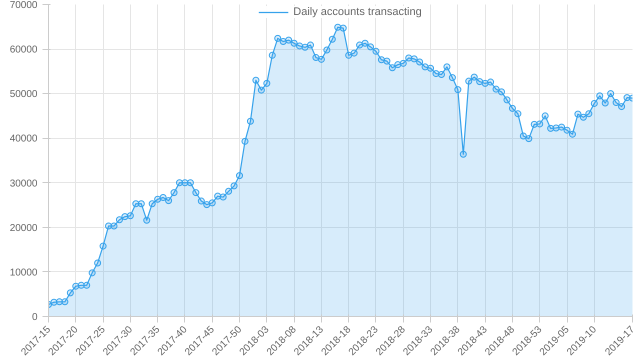 This screenshot has height=361, width=640. Describe the element at coordinates (24, 184) in the screenshot. I see `y-tick-label: 30000` at that location.